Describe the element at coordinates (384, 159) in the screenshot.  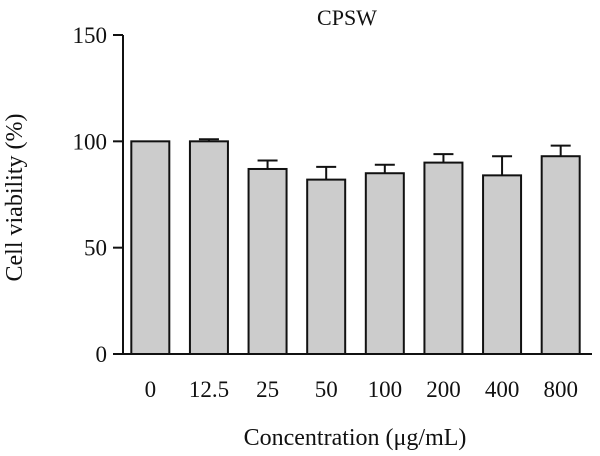
I see `error-bar-group` at that location.